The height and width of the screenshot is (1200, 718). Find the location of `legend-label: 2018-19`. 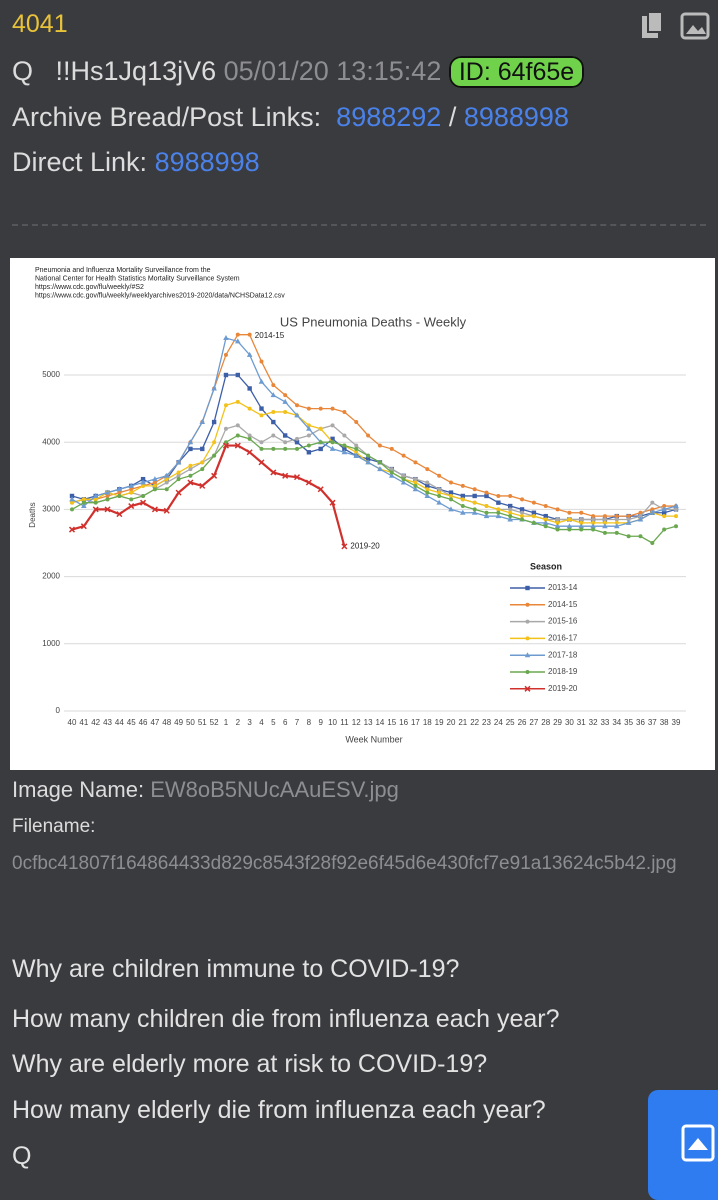

legend-label: 2018-19 is located at coordinates (563, 671).